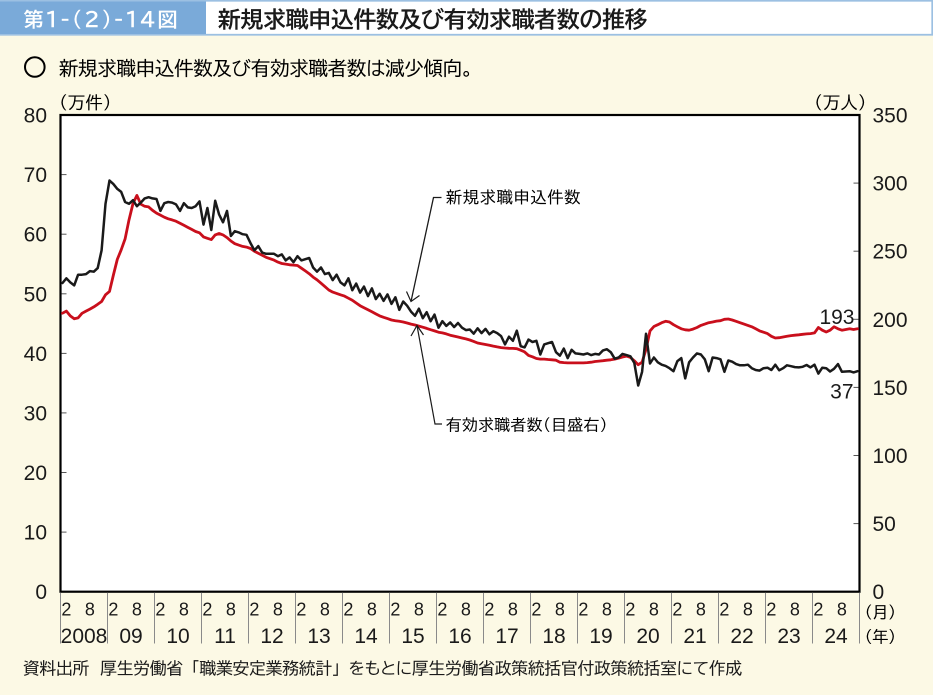 The width and height of the screenshot is (933, 700). Describe the element at coordinates (741, 636) in the screenshot. I see `svg-text: 22` at that location.